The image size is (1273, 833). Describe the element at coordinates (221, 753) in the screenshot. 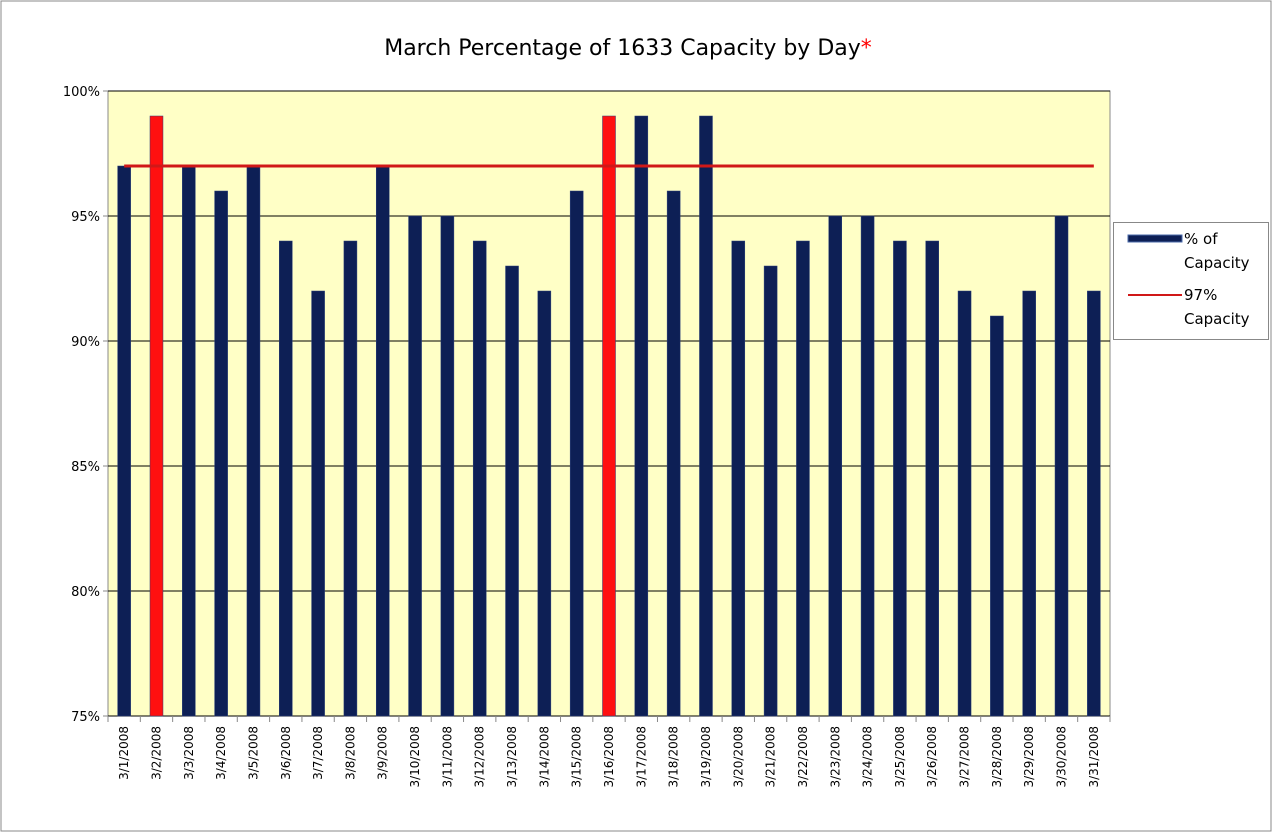

I see `x-tick-label: 3/4/2008` at that location.